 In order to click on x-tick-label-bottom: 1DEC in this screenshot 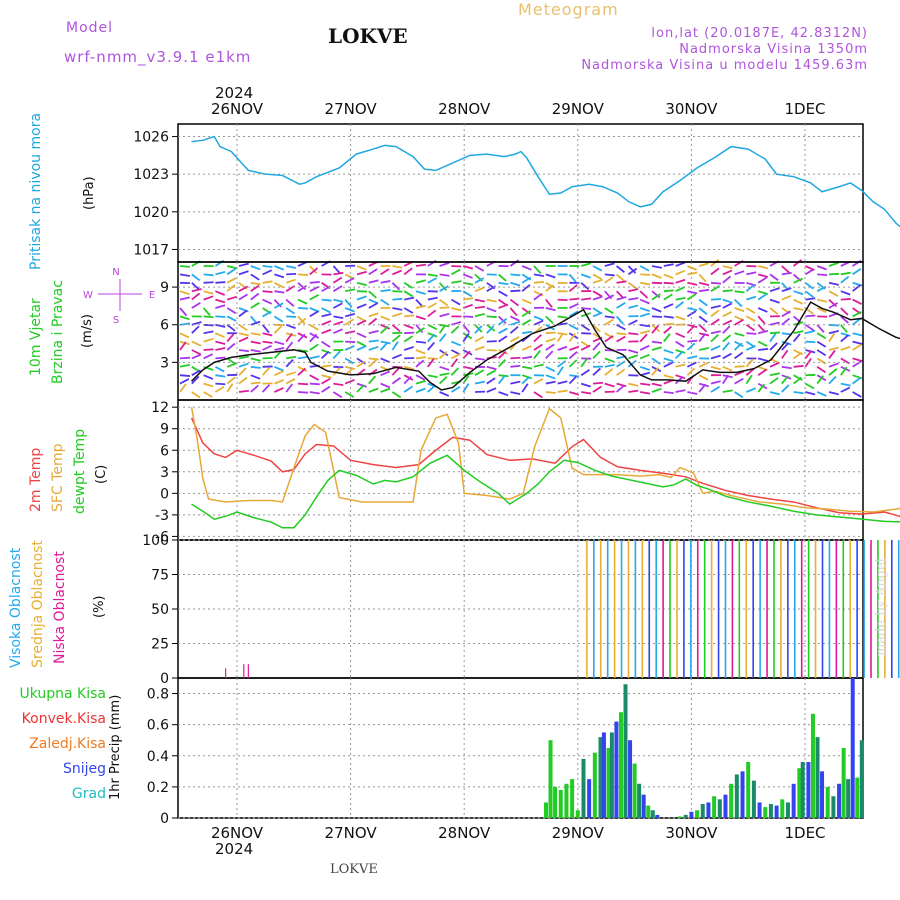, I will do `click(804, 833)`.